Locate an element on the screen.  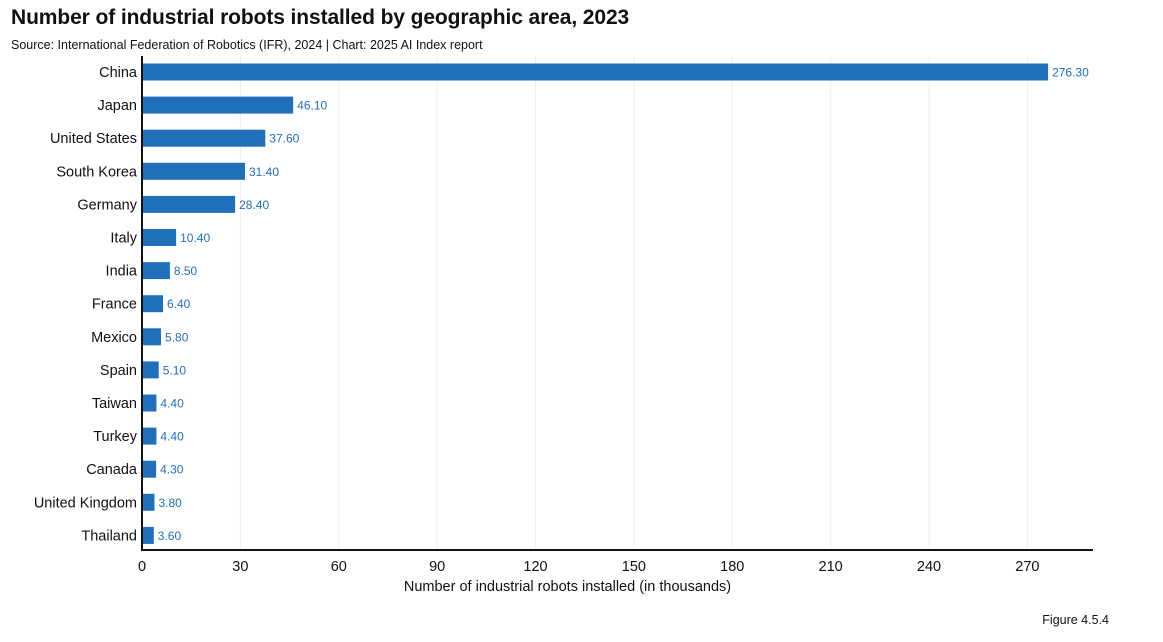
figure-label: Figure 4.5.4 is located at coordinates (1075, 620).